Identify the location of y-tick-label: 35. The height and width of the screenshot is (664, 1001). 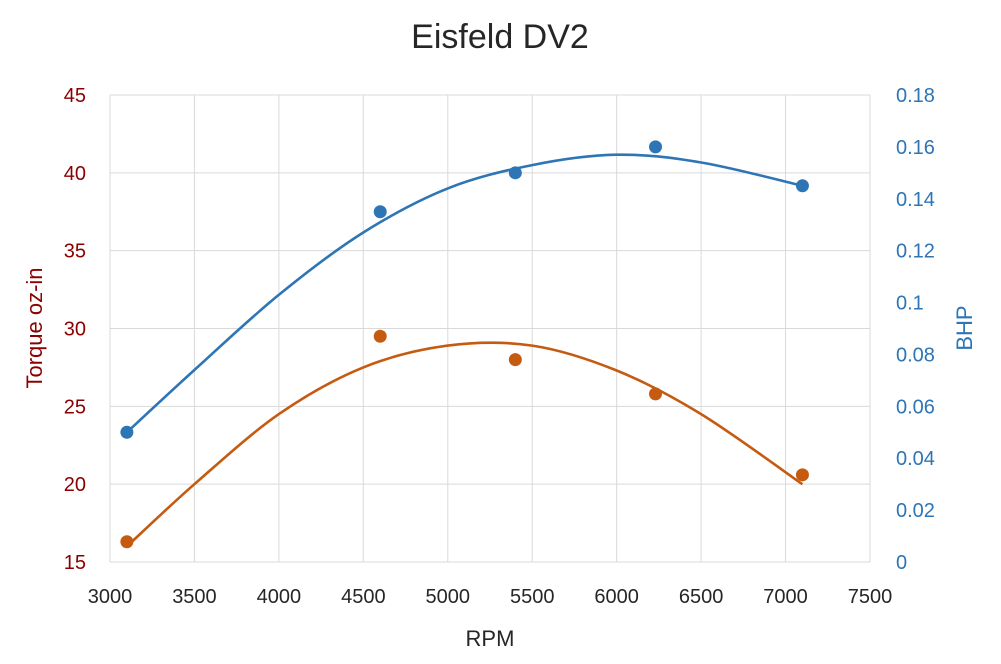
(75, 252).